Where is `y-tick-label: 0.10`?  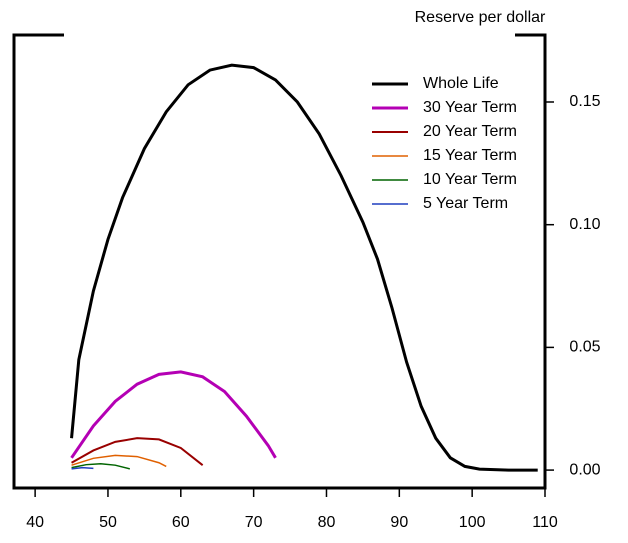 y-tick-label: 0.10 is located at coordinates (584, 224).